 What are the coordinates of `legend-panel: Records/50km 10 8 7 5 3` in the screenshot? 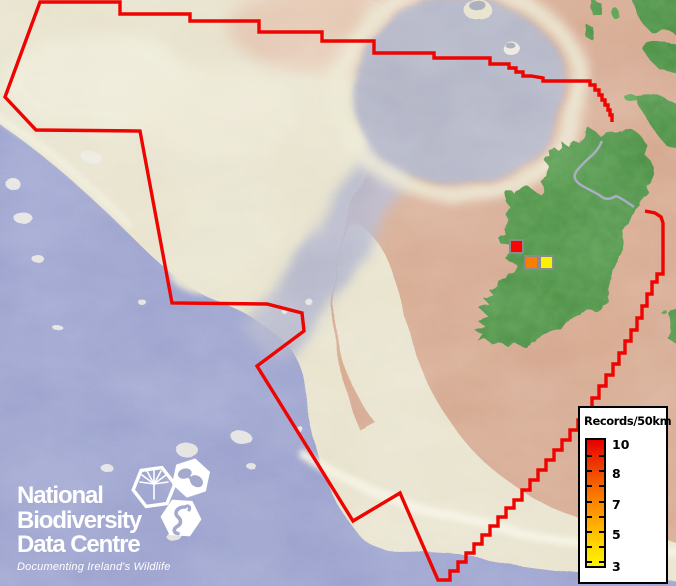 It's located at (625, 495).